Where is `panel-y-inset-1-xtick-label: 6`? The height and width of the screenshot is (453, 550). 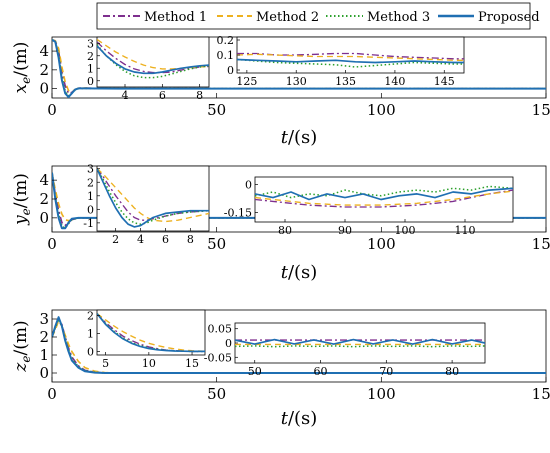 panel-y-inset-1-xtick-label: 6 is located at coordinates (165, 239).